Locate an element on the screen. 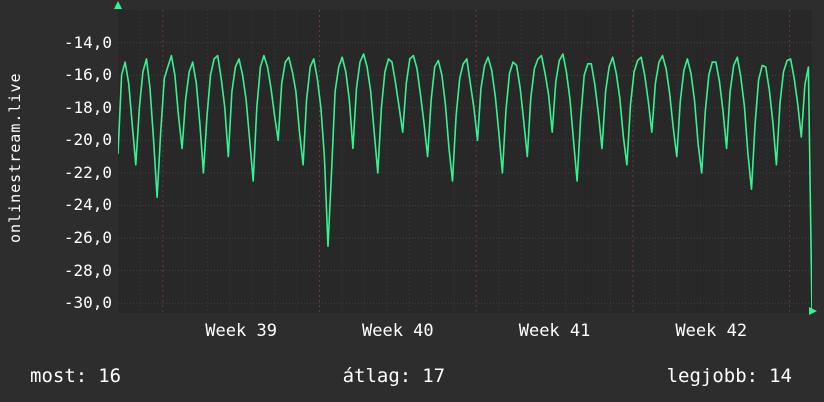  stat-best: legjobb: 14 is located at coordinates (729, 376).